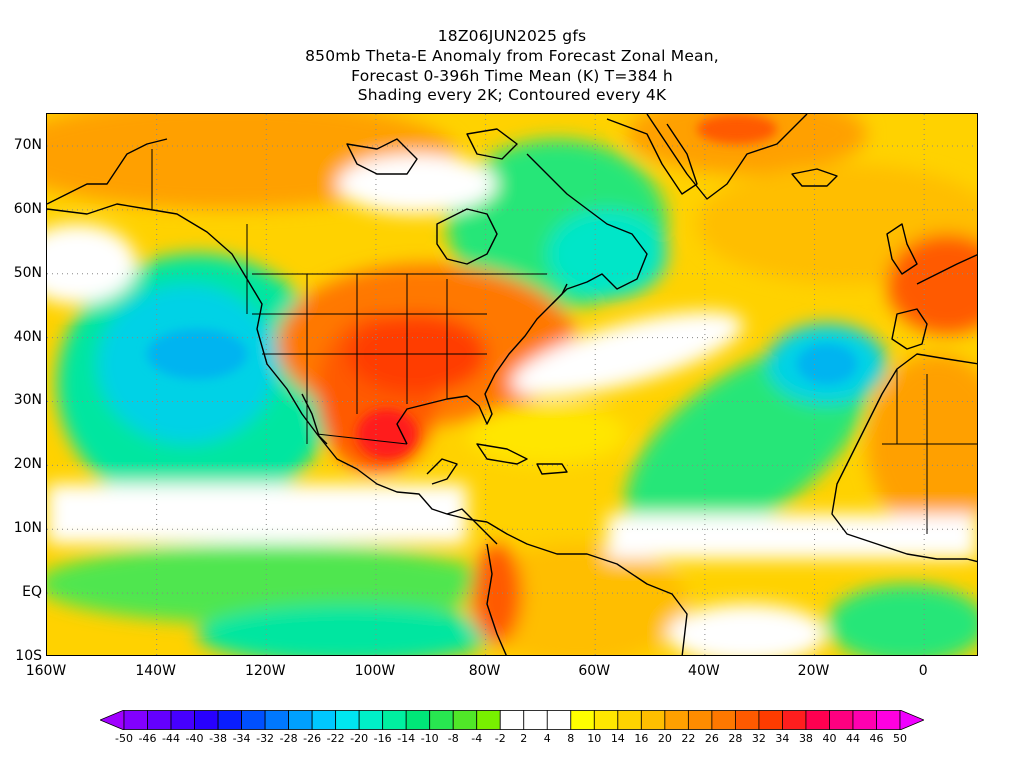 This screenshot has width=1024, height=768. I want to click on colorbar-tick-label: 2, so click(524, 738).